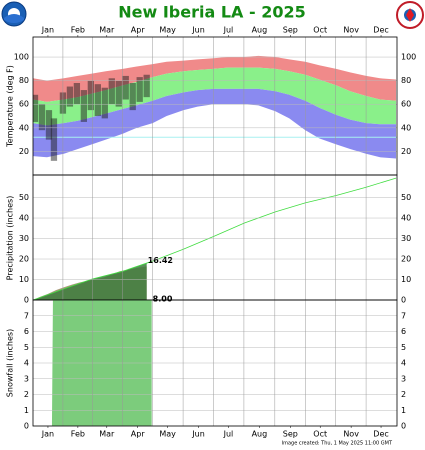  What do you see at coordinates (410, 15) in the screenshot?
I see `nws-logo` at bounding box center [410, 15].